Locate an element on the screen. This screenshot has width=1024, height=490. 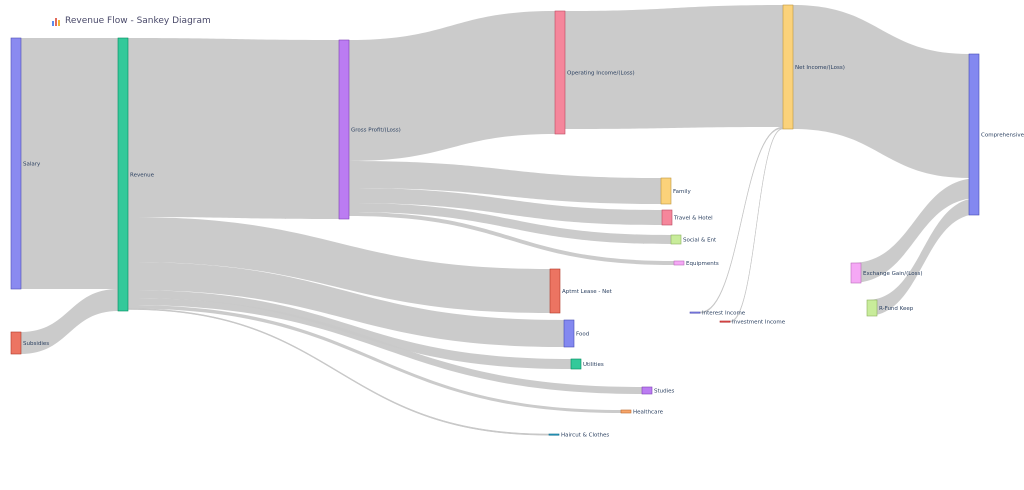
link-net-to-comprehensive is located at coordinates (881, 91).